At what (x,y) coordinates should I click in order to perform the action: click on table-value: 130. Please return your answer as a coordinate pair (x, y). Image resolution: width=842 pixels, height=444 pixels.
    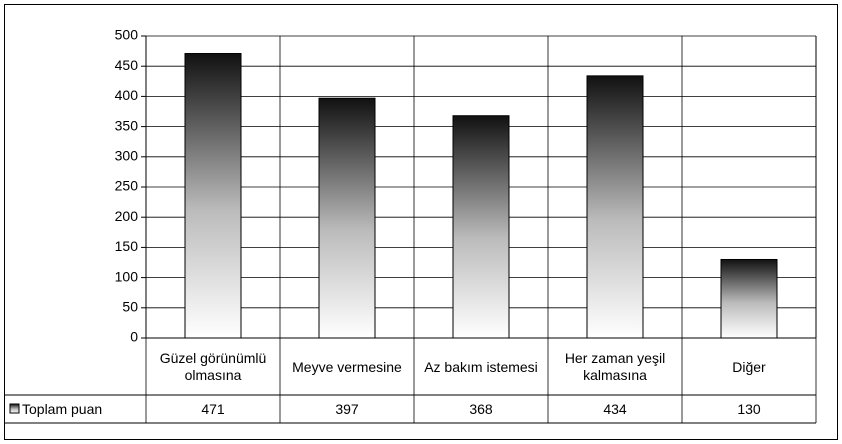
    Looking at the image, I should click on (749, 409).